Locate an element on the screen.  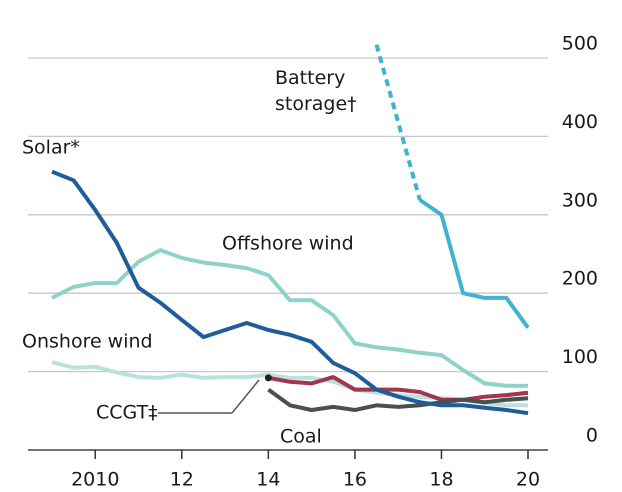
x-tick-label: 14 is located at coordinates (268, 480).